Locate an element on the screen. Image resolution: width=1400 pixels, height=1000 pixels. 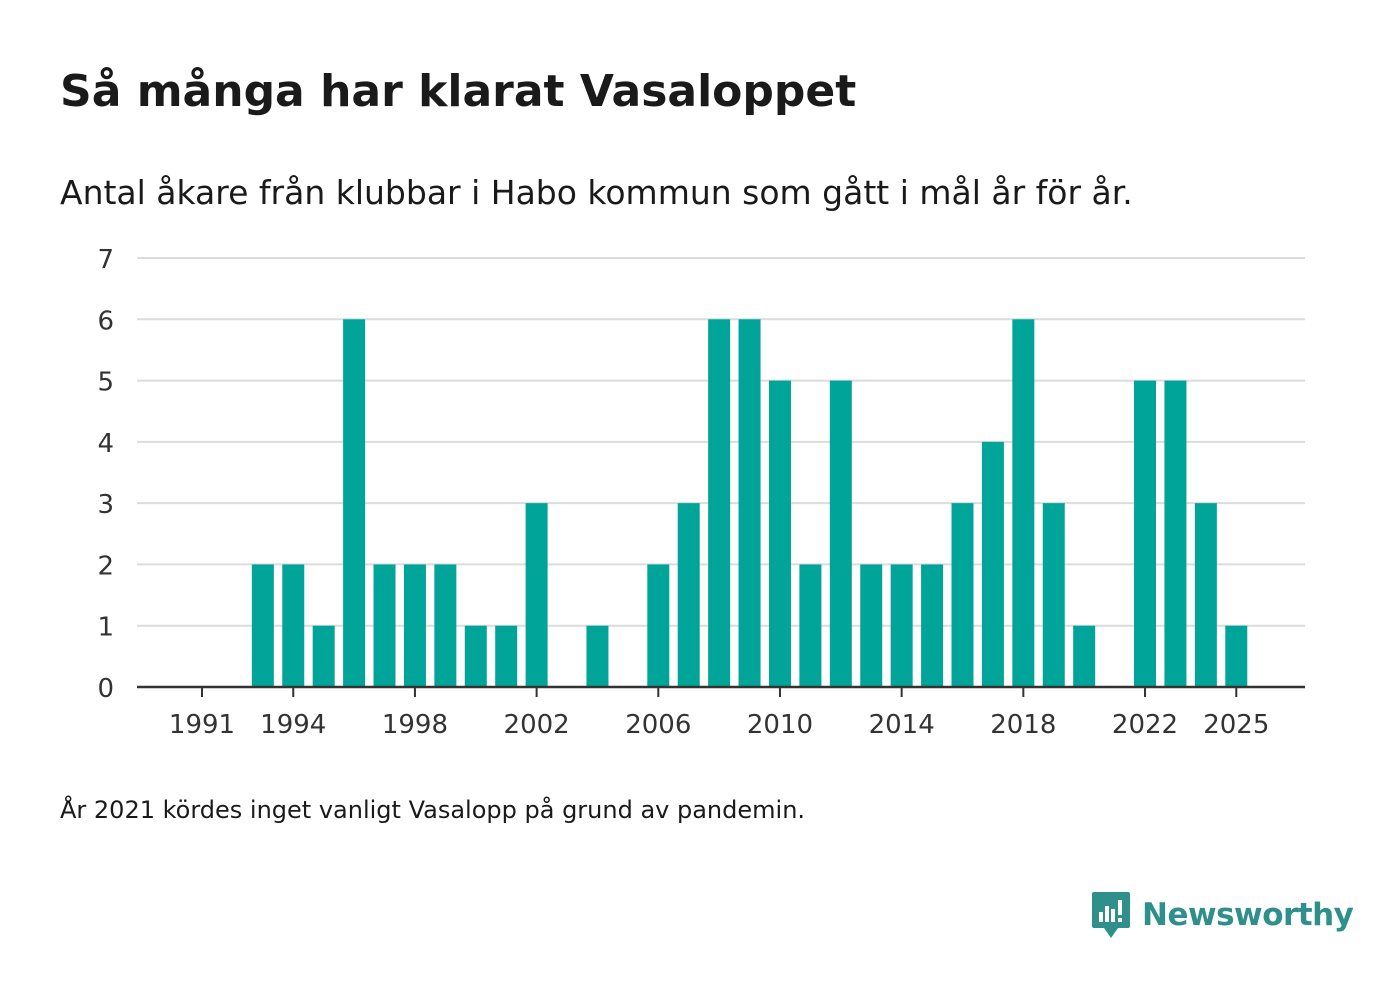
bar-1996 is located at coordinates (354, 503).